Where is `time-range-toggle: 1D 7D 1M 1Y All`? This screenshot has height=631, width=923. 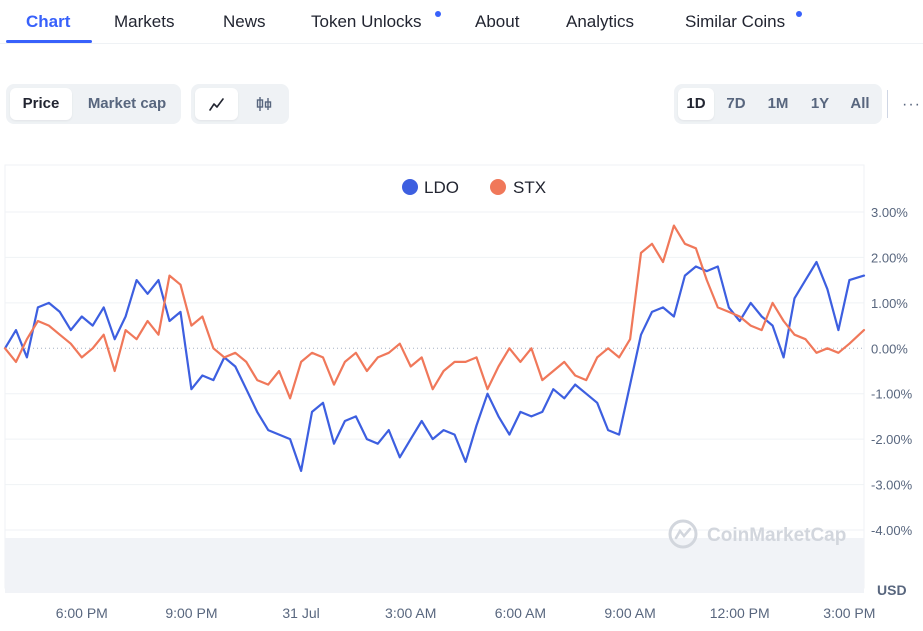
time-range-toggle: 1D 7D 1M 1Y All is located at coordinates (778, 104).